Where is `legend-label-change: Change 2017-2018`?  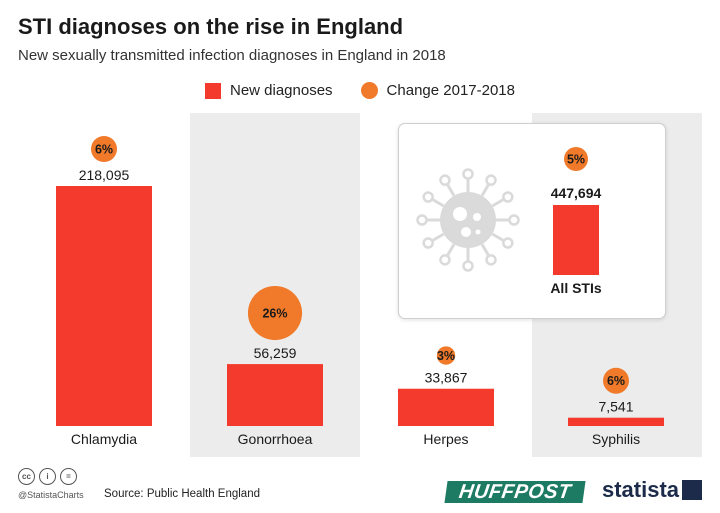 legend-label-change: Change 2017-2018 is located at coordinates (450, 90).